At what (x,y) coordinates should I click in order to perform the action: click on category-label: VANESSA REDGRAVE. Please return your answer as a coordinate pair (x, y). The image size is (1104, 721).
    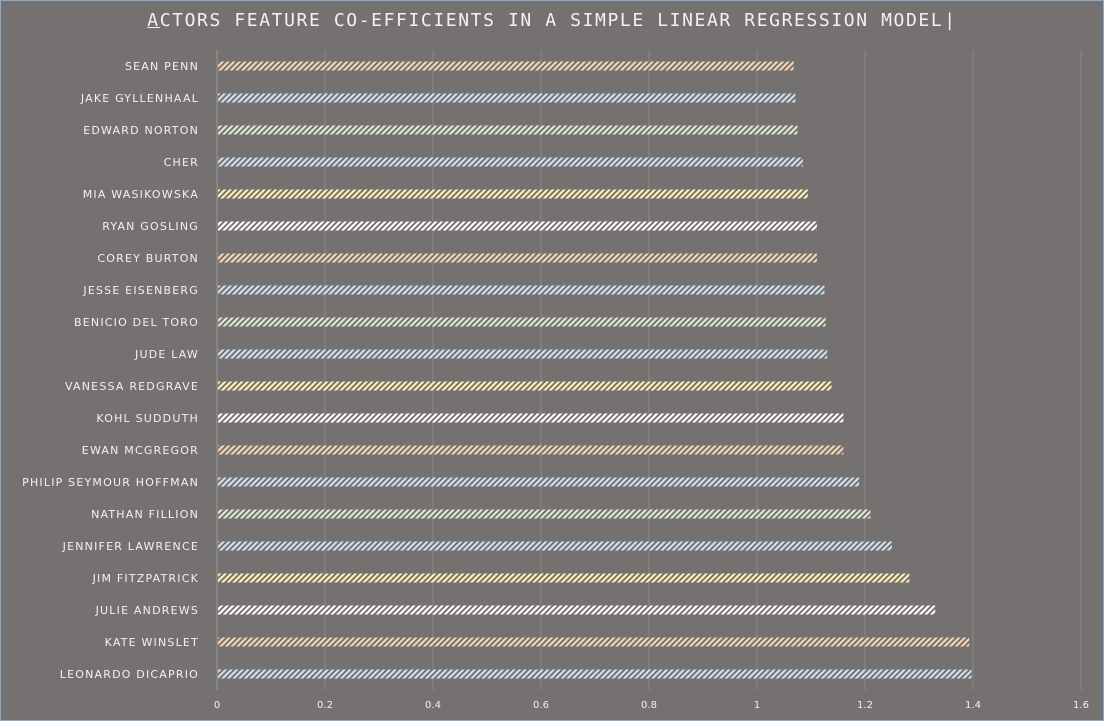
    Looking at the image, I should click on (132, 386).